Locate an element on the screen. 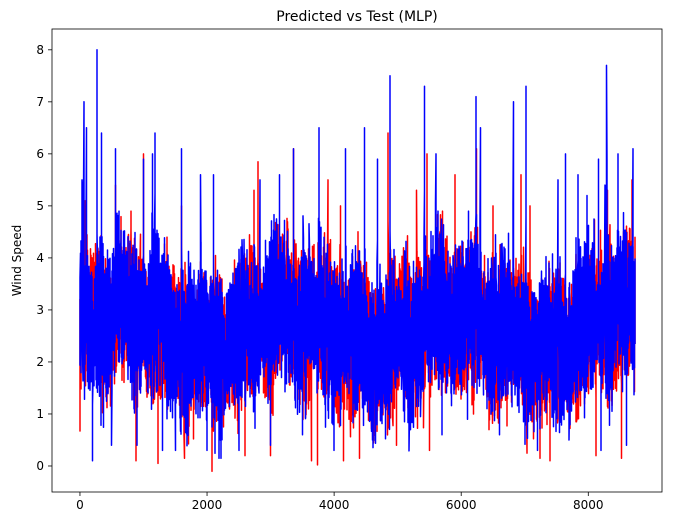 The width and height of the screenshot is (678, 526). y-tick-label: 2 is located at coordinates (40, 362).